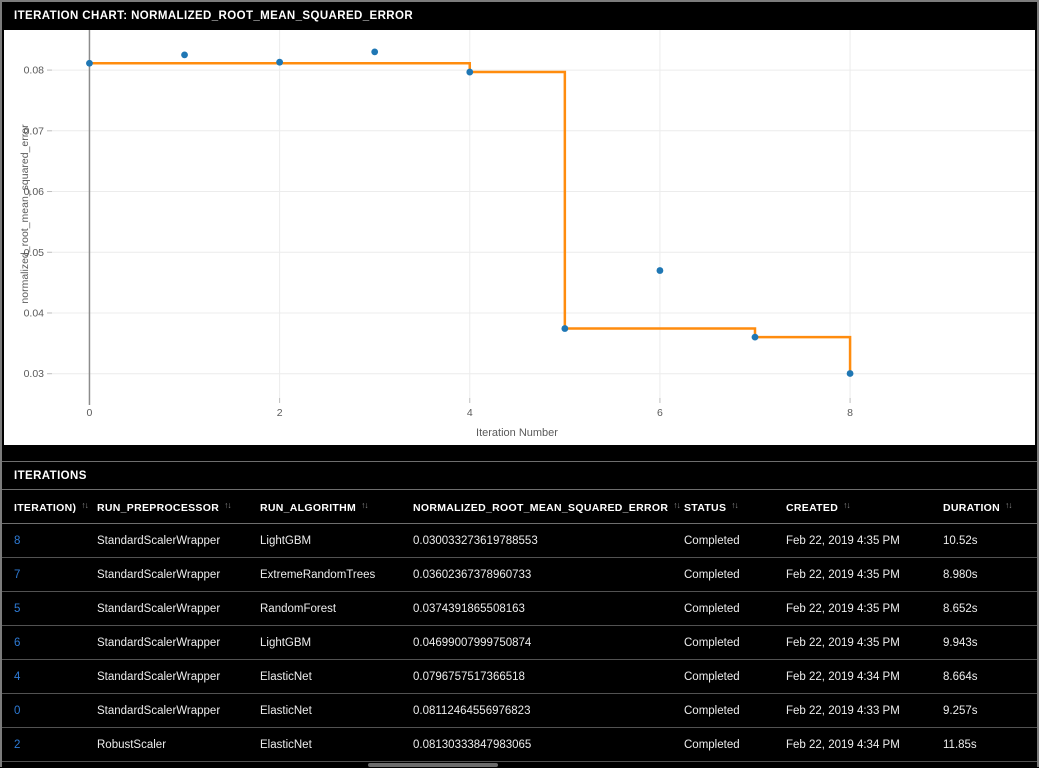 This screenshot has height=768, width=1039. I want to click on column-header-iteration: ITERATION) ↑↓, so click(55, 507).